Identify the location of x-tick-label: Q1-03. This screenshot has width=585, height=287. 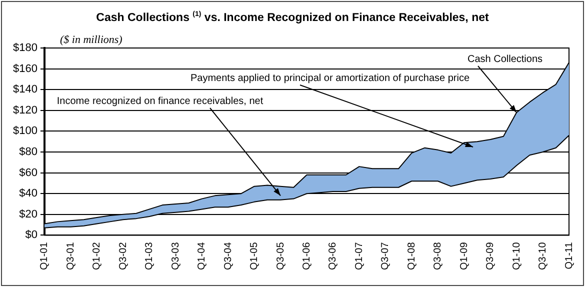
(150, 256).